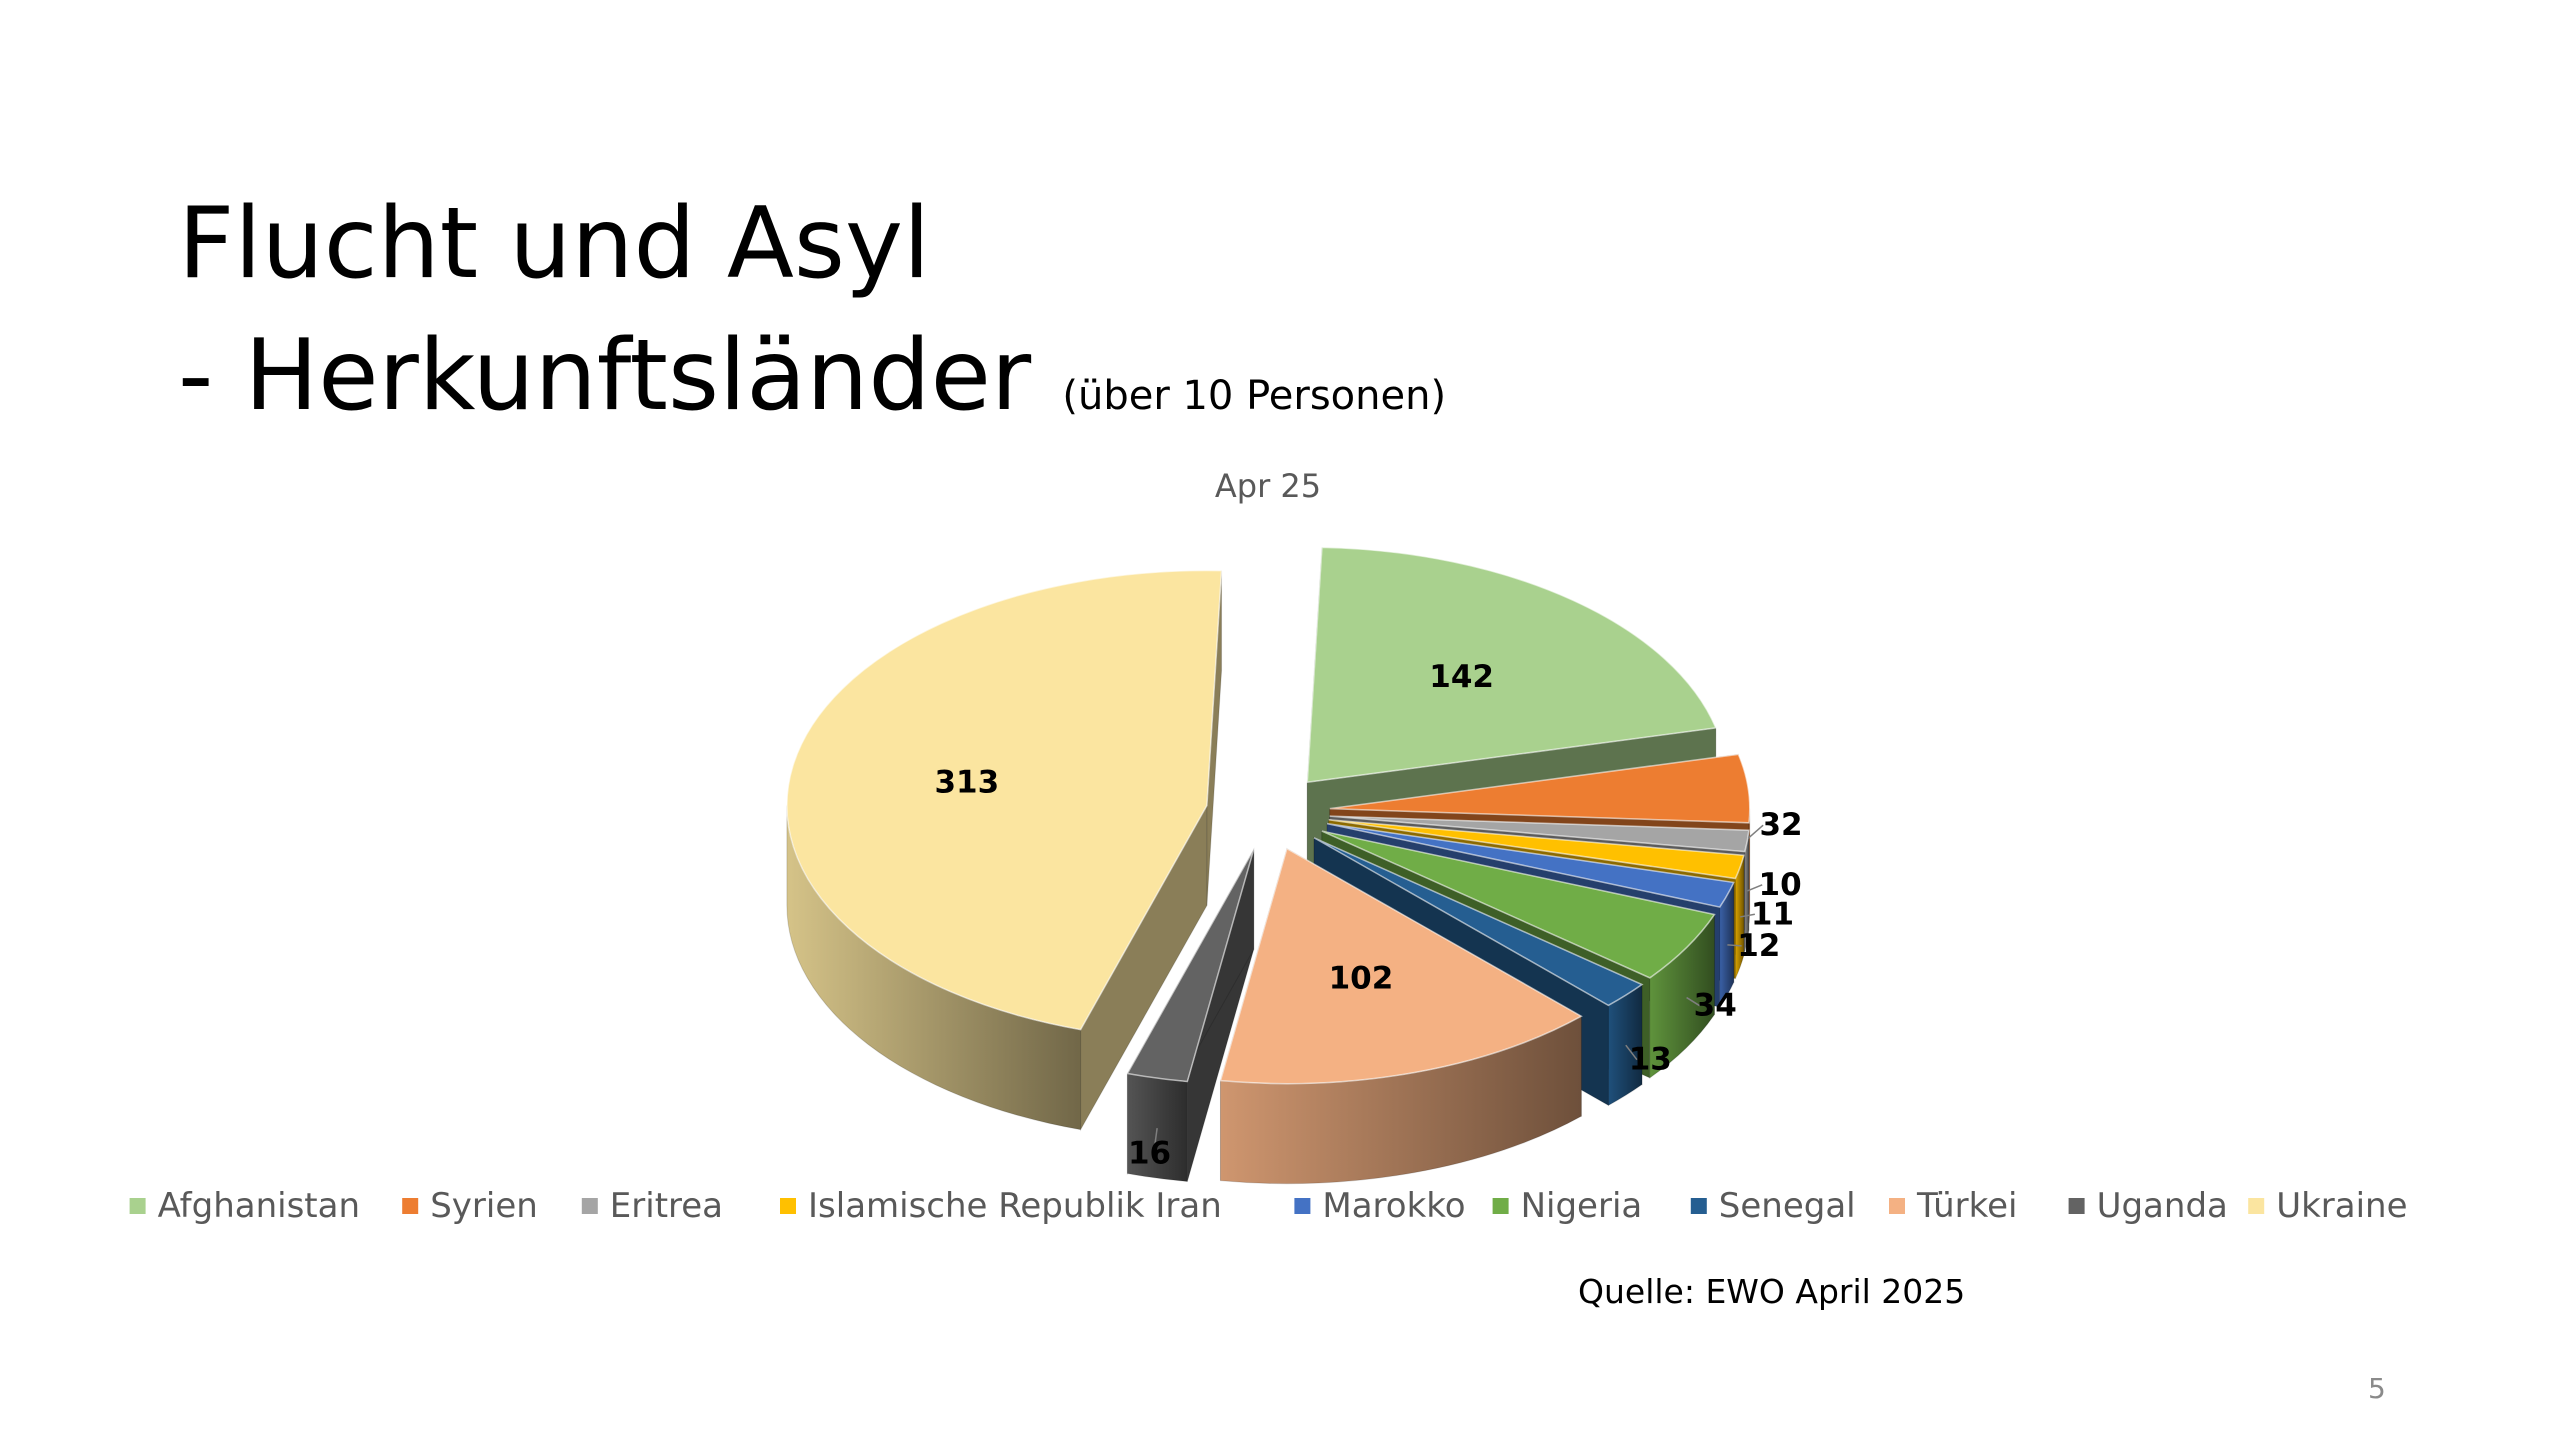 The image size is (2560, 1440). Describe the element at coordinates (554, 244) in the screenshot. I see `title-line-1: Flucht und Asyl` at that location.